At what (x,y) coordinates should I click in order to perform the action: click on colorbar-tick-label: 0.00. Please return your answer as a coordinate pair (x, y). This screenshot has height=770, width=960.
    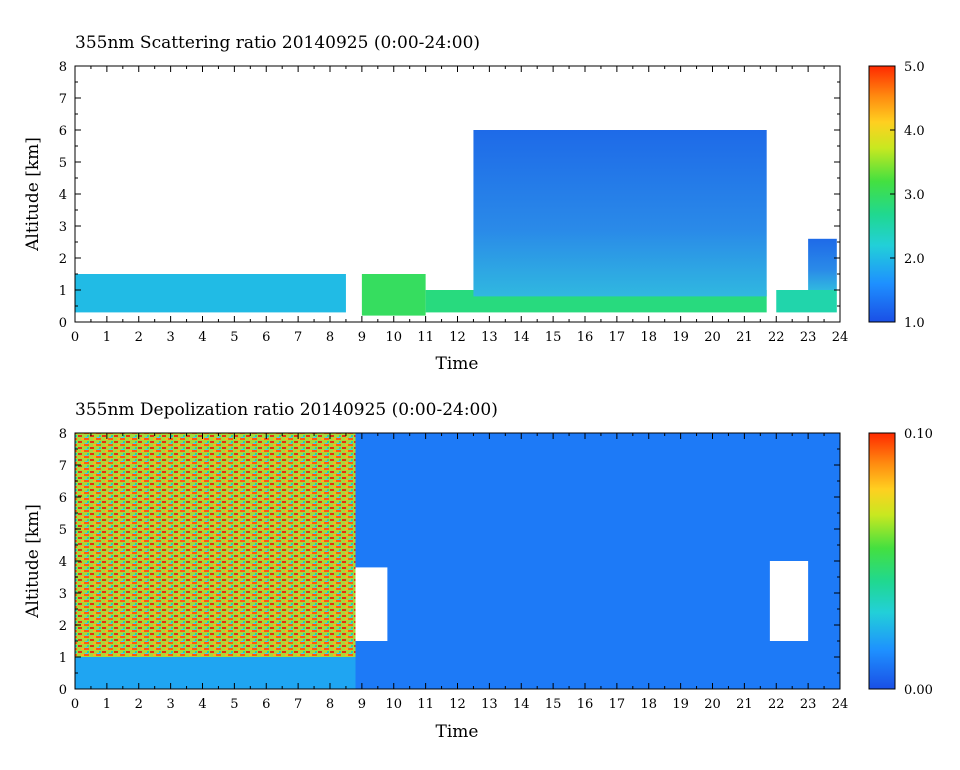
    Looking at the image, I should click on (918, 690).